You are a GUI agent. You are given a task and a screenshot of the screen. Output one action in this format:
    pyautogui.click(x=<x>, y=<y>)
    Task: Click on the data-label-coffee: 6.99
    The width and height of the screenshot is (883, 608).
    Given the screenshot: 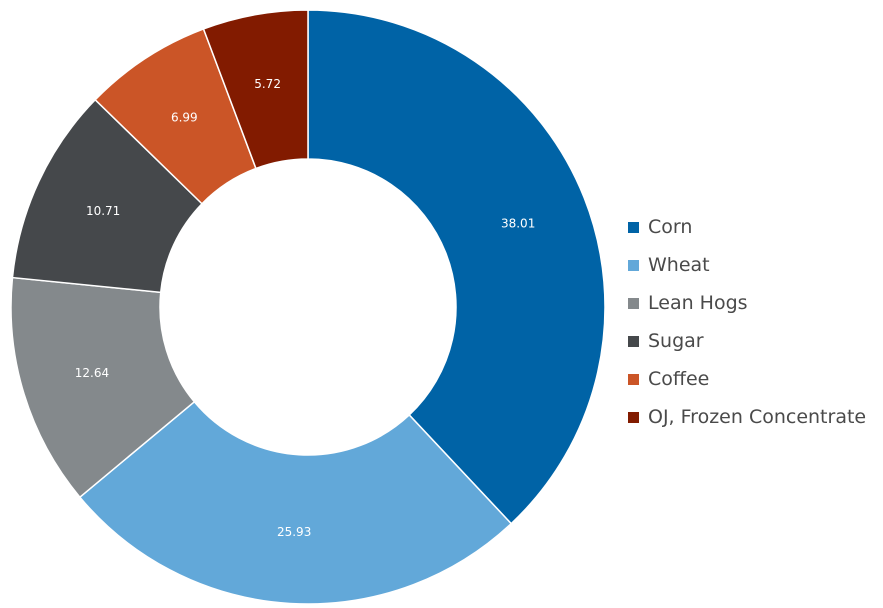 What is the action you would take?
    pyautogui.click(x=184, y=117)
    